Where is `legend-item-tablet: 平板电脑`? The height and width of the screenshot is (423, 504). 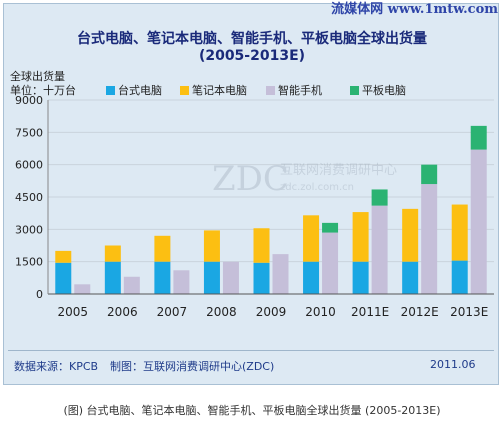 legend-item-tablet: 平板电脑 is located at coordinates (378, 90).